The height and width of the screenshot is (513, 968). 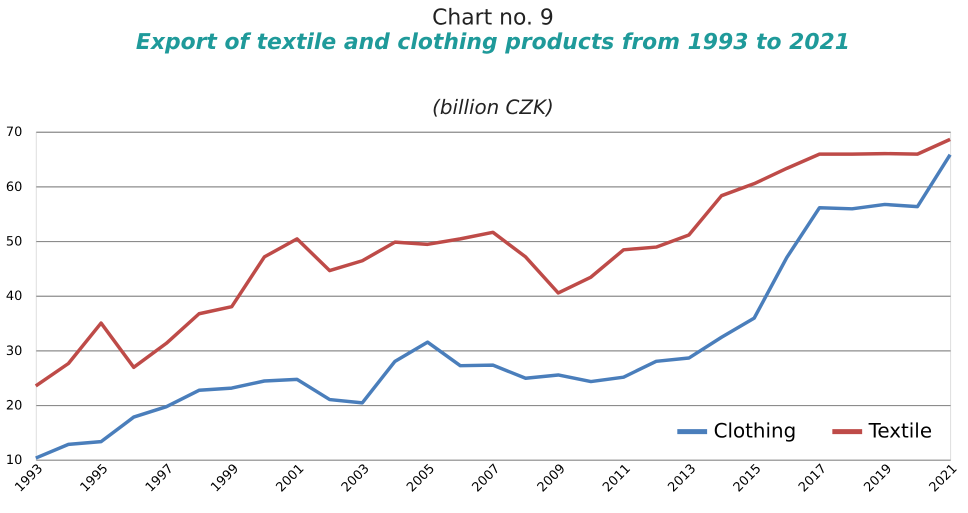 What do you see at coordinates (493, 107) in the screenshot?
I see `text: (billion CZK)` at bounding box center [493, 107].